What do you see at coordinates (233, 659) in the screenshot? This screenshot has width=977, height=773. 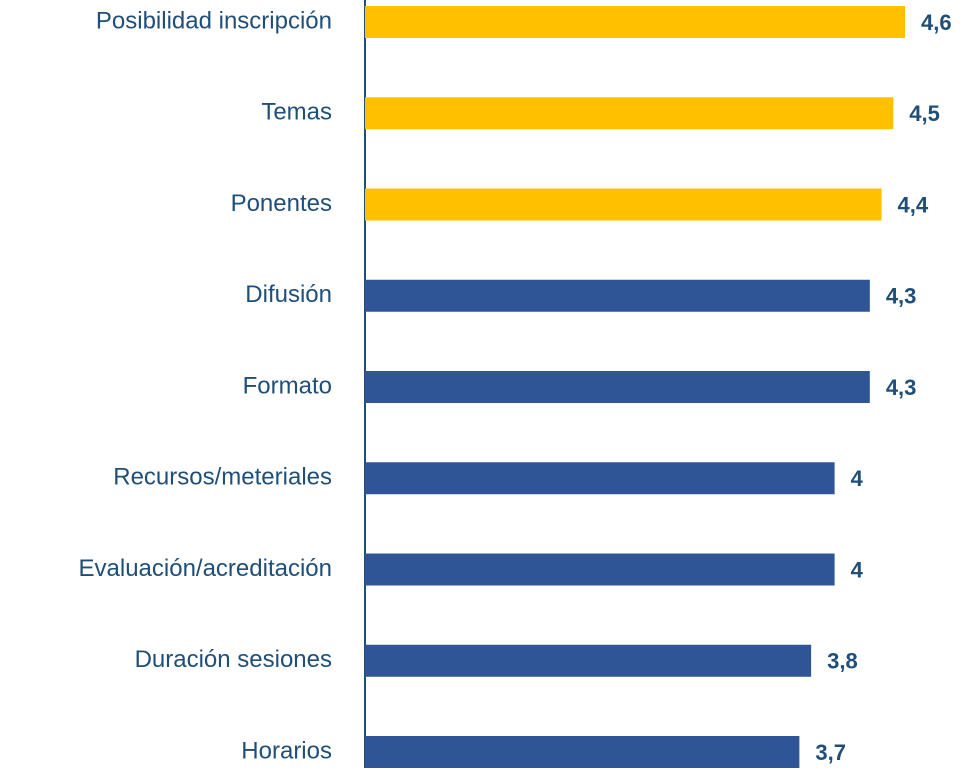 I see `category-label: Duración sesiones` at bounding box center [233, 659].